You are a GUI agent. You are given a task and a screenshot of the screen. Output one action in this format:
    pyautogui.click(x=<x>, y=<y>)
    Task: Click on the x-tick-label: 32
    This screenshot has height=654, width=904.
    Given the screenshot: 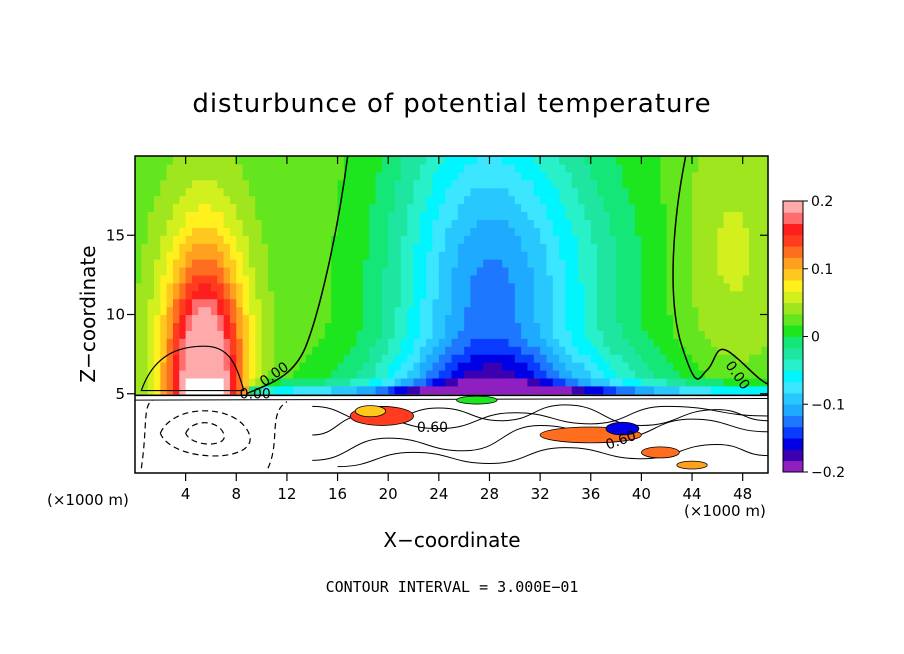 What is the action you would take?
    pyautogui.click(x=540, y=494)
    